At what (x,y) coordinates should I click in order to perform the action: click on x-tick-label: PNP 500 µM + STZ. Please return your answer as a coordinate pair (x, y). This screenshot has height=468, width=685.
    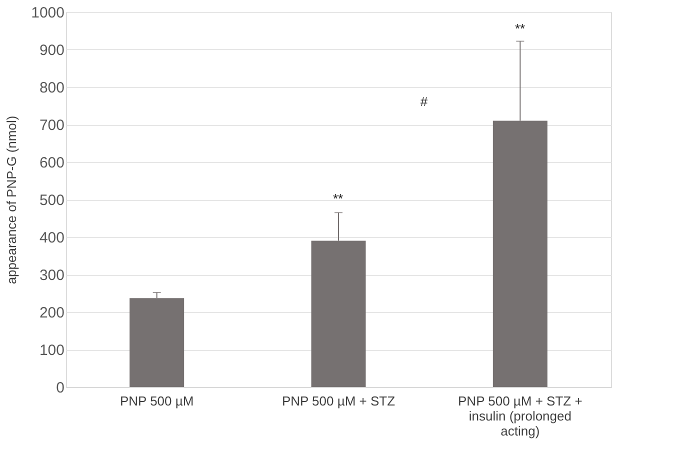
    Looking at the image, I should click on (339, 401).